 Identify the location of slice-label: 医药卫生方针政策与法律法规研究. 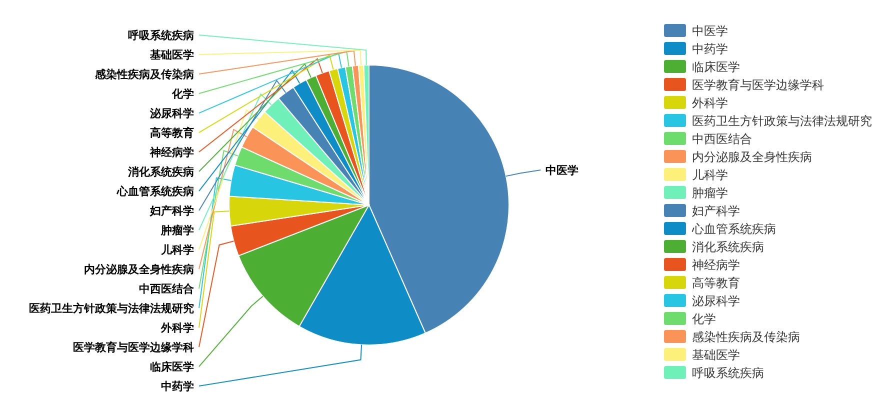
(111, 309).